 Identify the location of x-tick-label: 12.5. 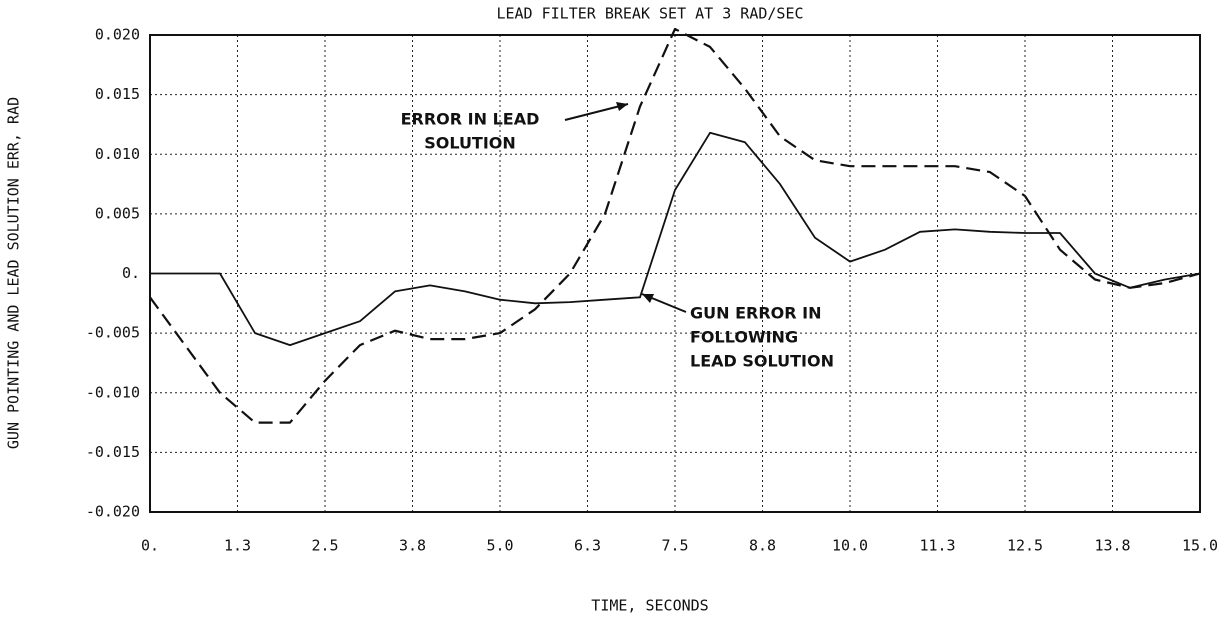
(1025, 546).